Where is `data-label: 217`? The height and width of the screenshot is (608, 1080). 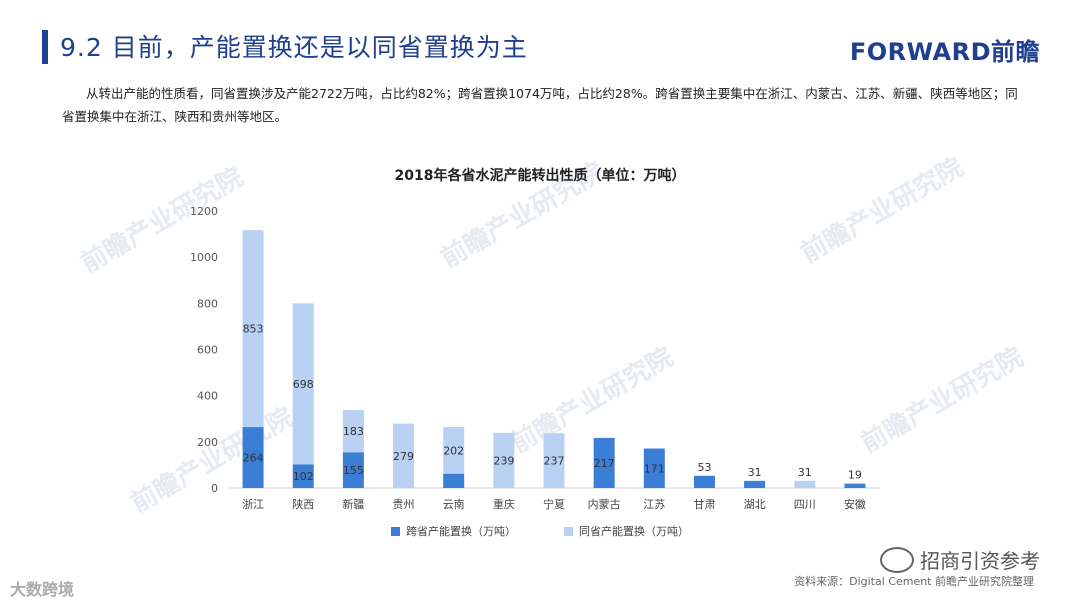
data-label: 217 is located at coordinates (604, 463).